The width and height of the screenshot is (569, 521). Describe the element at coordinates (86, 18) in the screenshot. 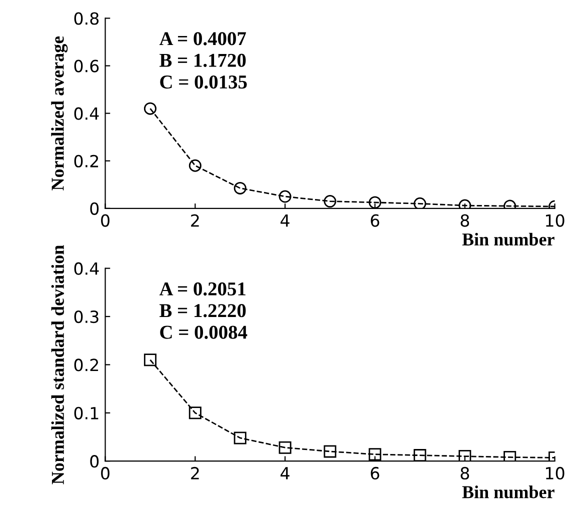

I see `y-tick-label: 0.8` at that location.